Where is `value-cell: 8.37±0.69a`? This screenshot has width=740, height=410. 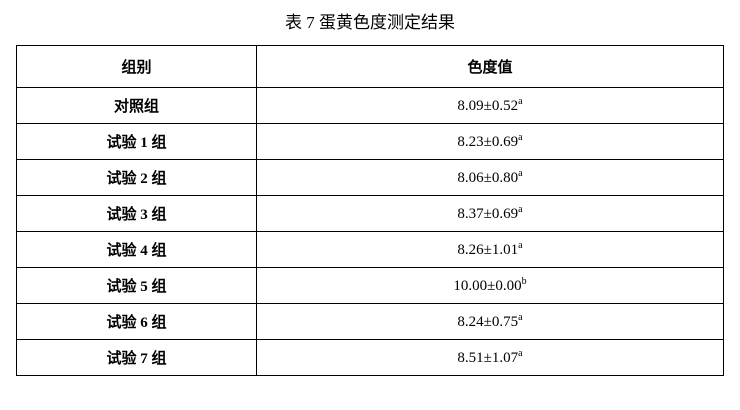 value-cell: 8.37±0.69a is located at coordinates (490, 213).